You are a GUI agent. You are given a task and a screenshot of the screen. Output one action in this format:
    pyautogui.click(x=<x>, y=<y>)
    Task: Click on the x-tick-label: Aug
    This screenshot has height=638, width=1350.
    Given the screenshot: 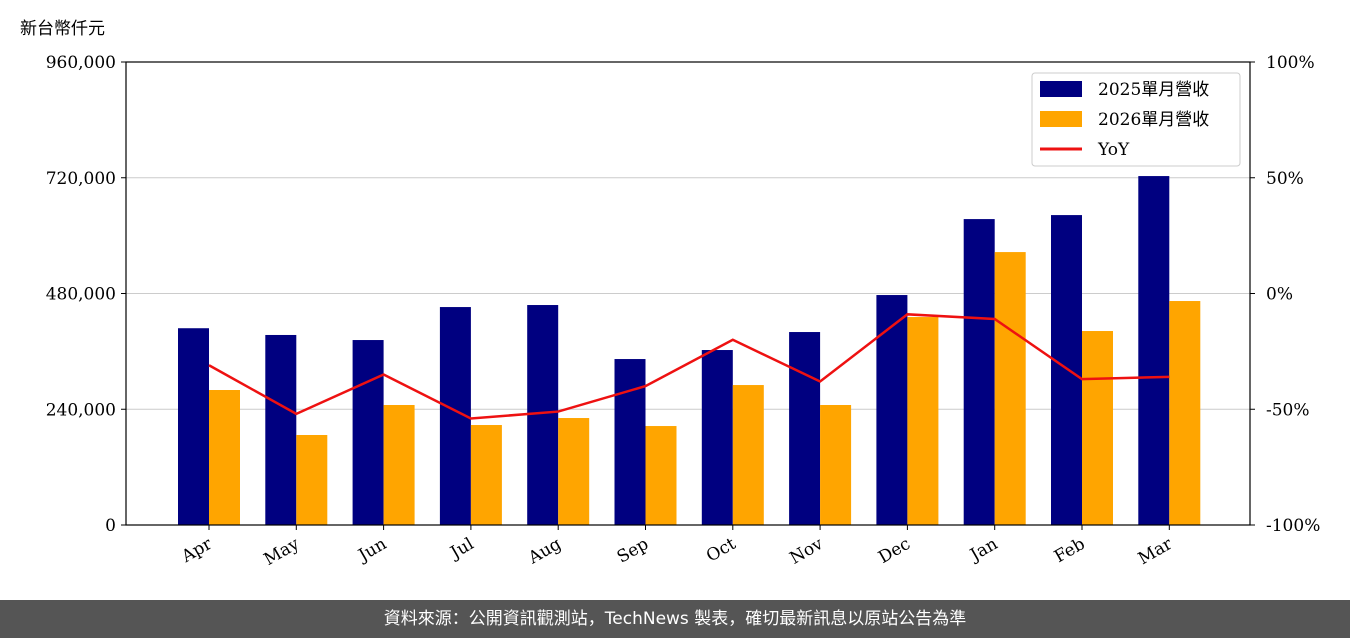 What is the action you would take?
    pyautogui.click(x=544, y=551)
    